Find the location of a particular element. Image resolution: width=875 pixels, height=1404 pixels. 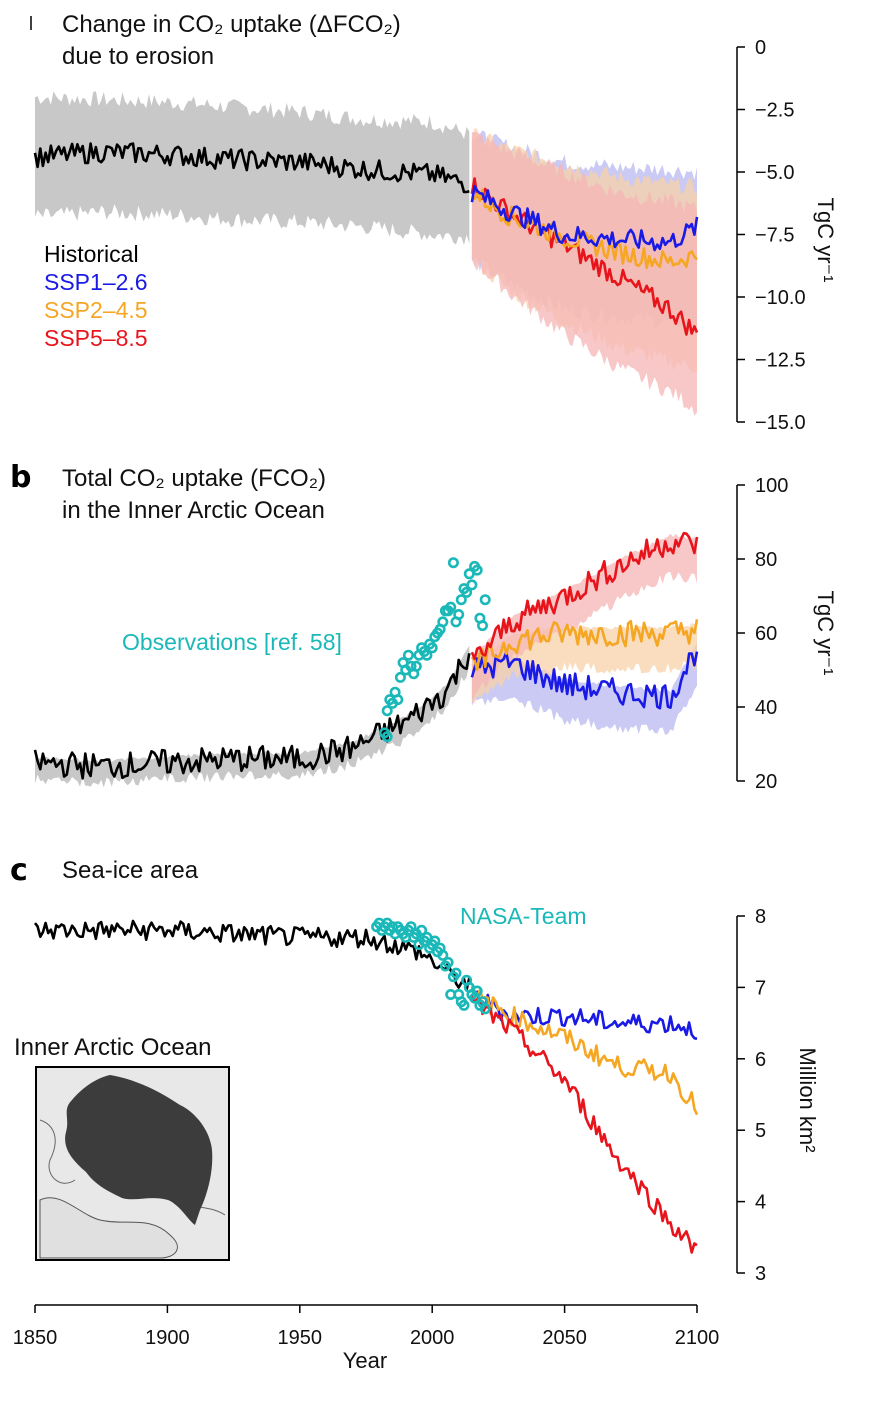

y-tick-label: −5.0 is located at coordinates (774, 173).